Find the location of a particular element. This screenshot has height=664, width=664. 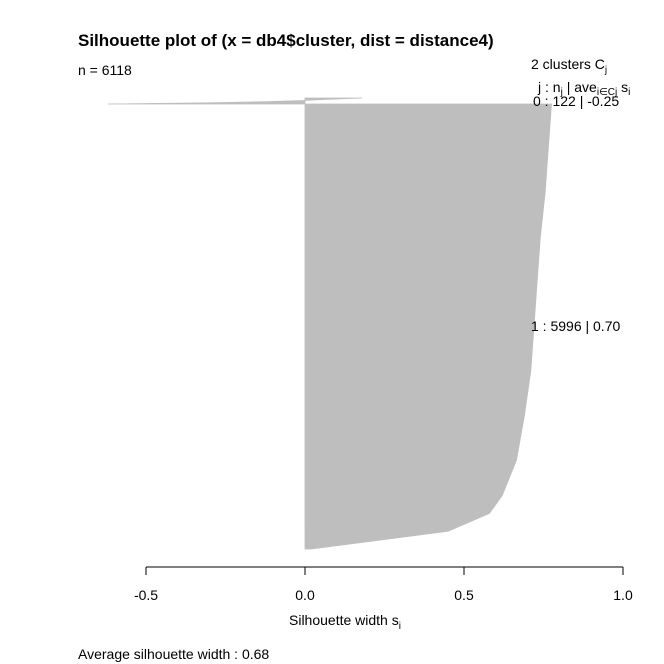

cluster-label-0: 0 : 122 | -0.25 is located at coordinates (576, 101).